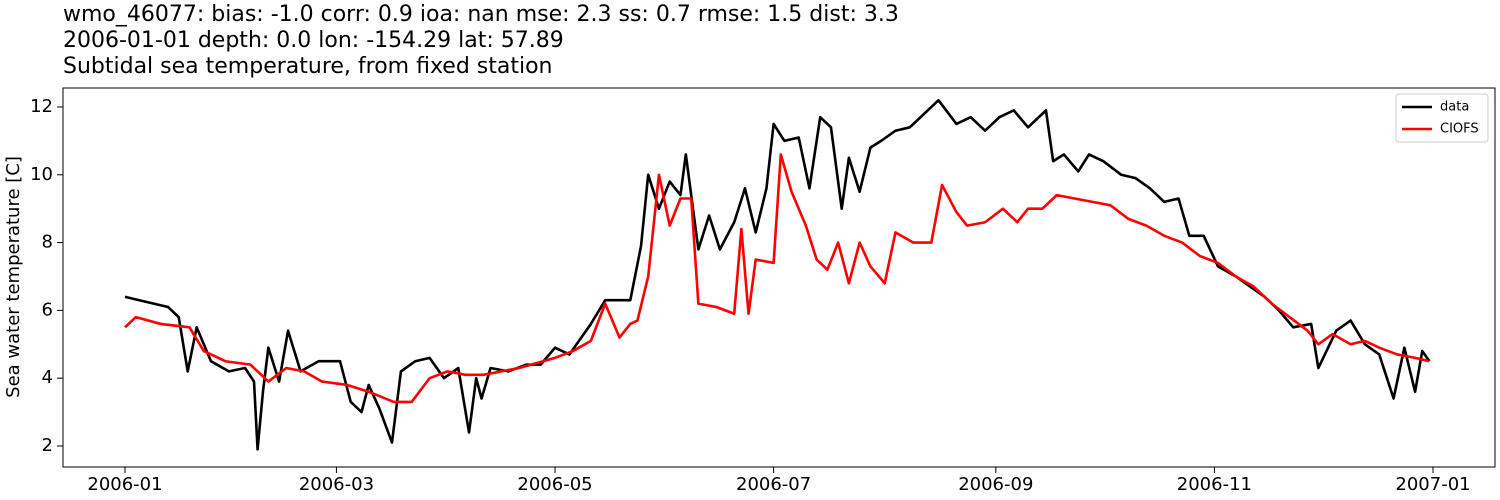 Image resolution: width=1500 pixels, height=500 pixels. What do you see at coordinates (41, 106) in the screenshot?
I see `y-tick-label: 12` at bounding box center [41, 106].